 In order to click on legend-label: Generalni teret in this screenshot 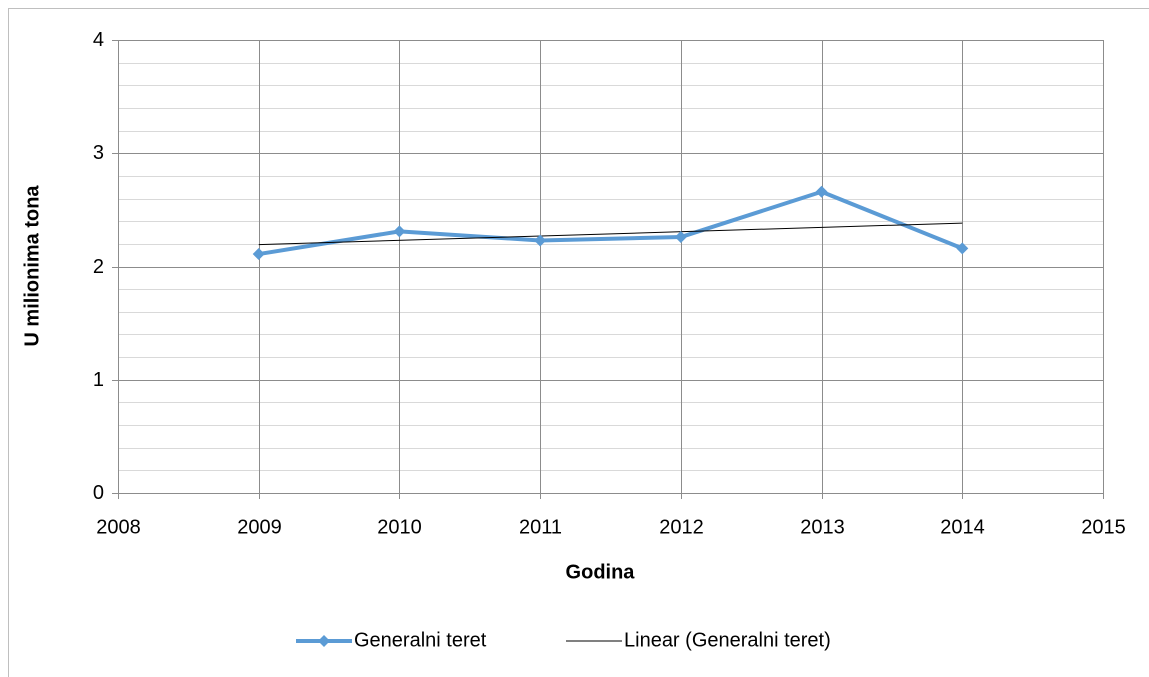, I will do `click(420, 640)`.